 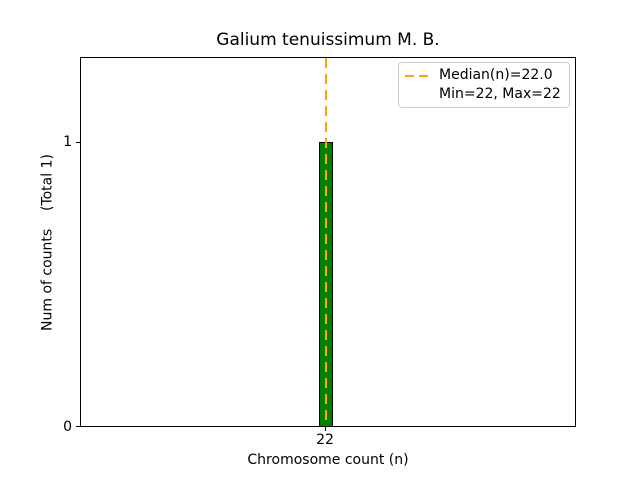 I want to click on y-tick-label-1: 1, so click(x=67, y=142).